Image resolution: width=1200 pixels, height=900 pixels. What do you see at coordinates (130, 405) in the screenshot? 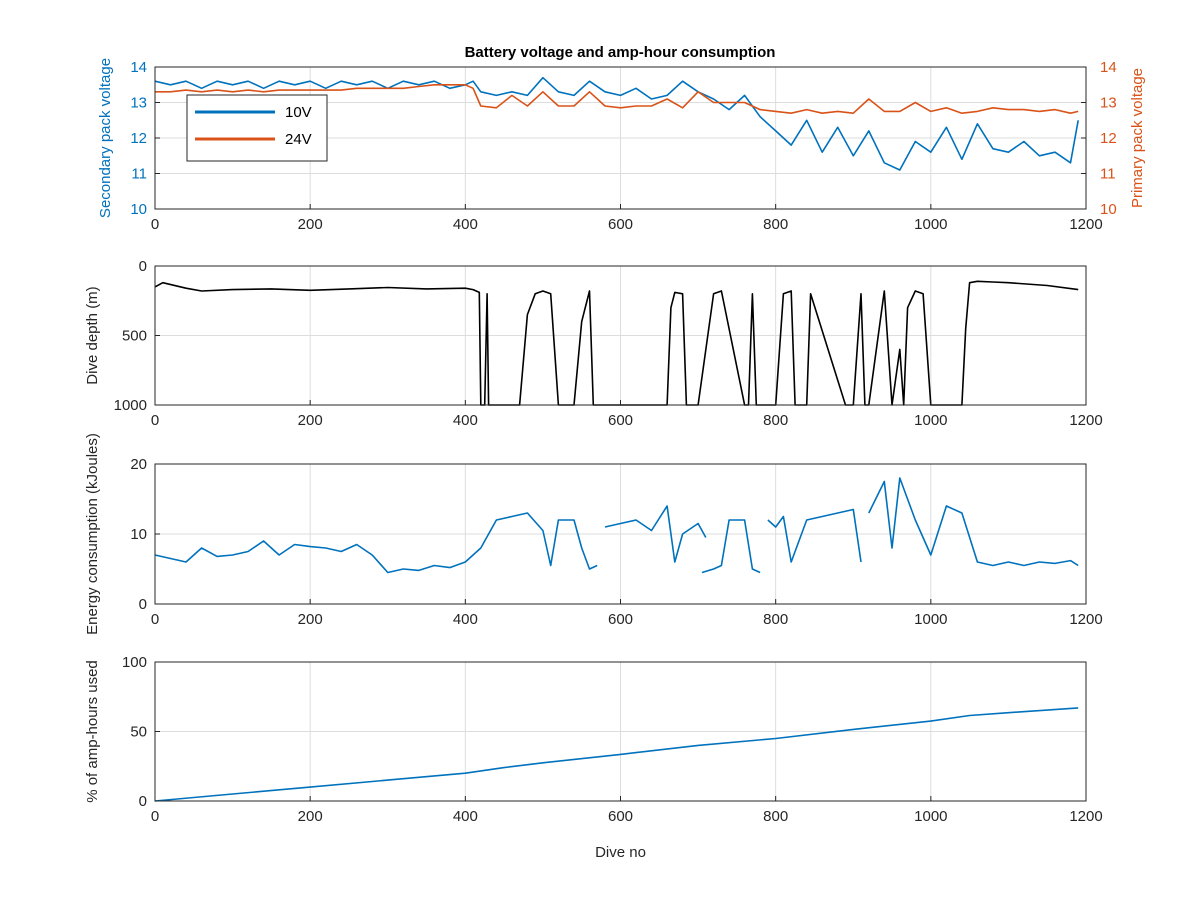
I see `y-tick-label: 1000` at bounding box center [130, 405].